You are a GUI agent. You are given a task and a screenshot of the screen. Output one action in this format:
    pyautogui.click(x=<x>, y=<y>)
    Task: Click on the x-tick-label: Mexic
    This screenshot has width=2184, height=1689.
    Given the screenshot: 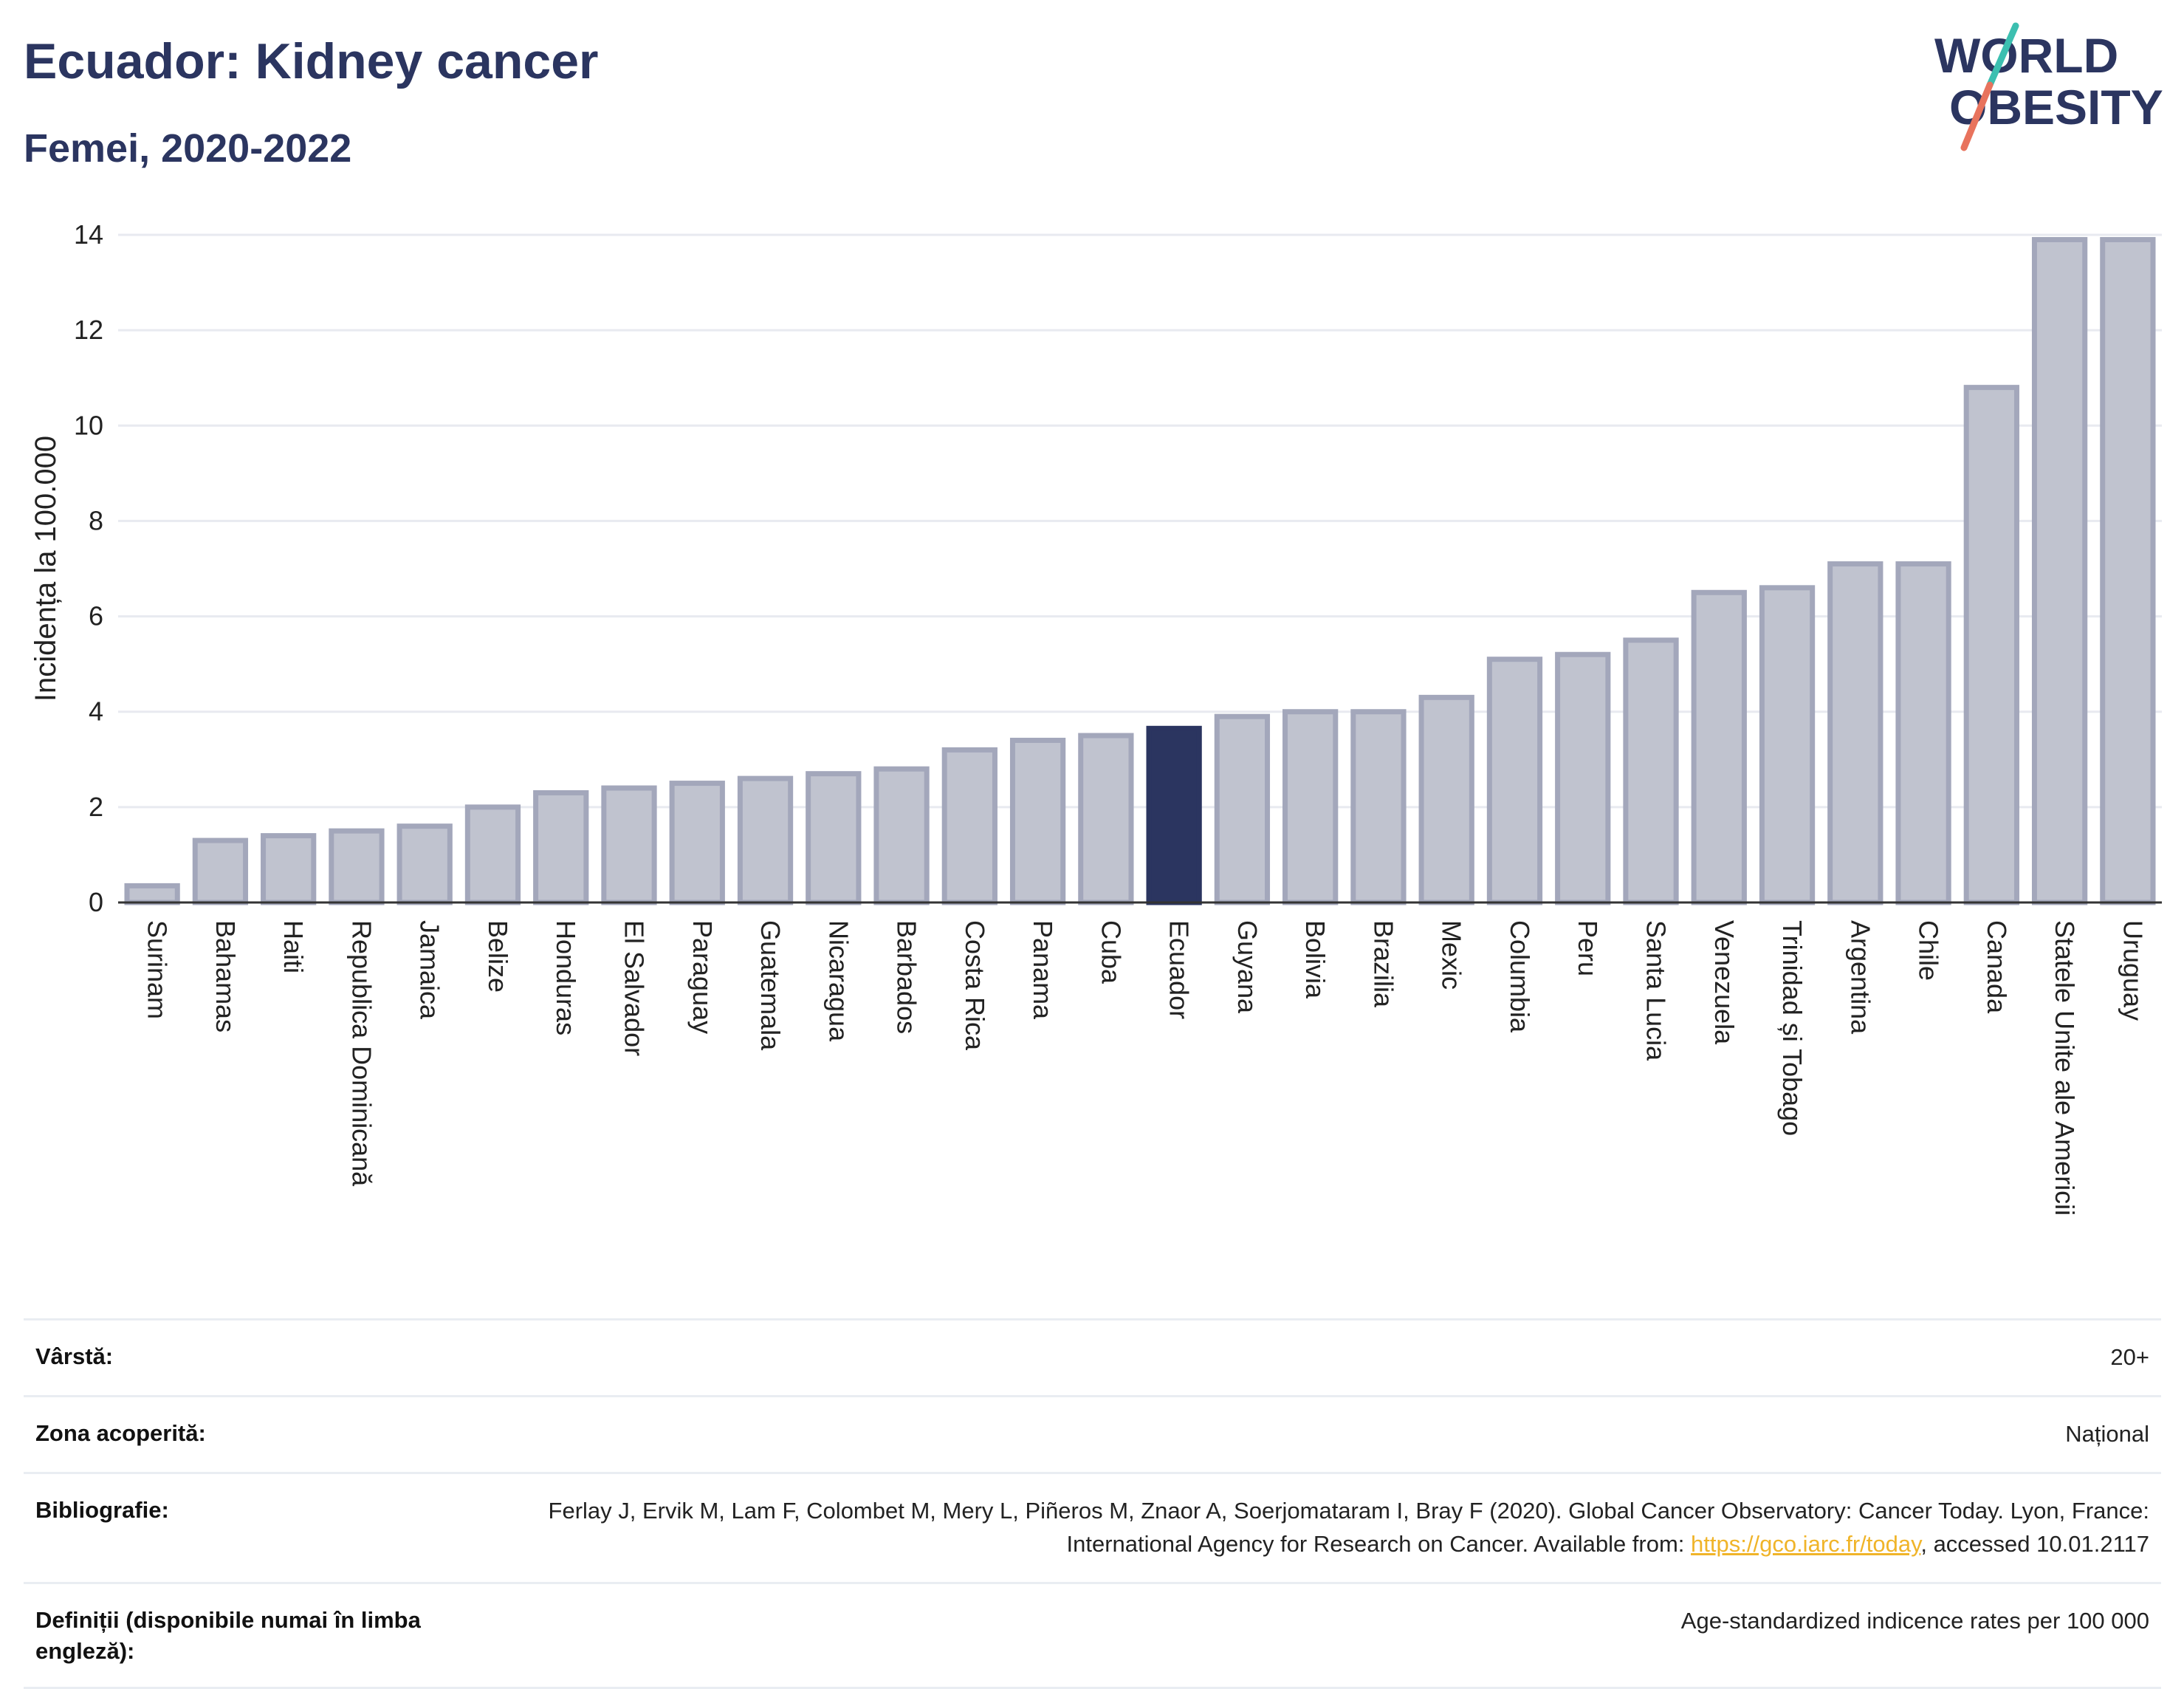 What is the action you would take?
    pyautogui.click(x=1452, y=955)
    